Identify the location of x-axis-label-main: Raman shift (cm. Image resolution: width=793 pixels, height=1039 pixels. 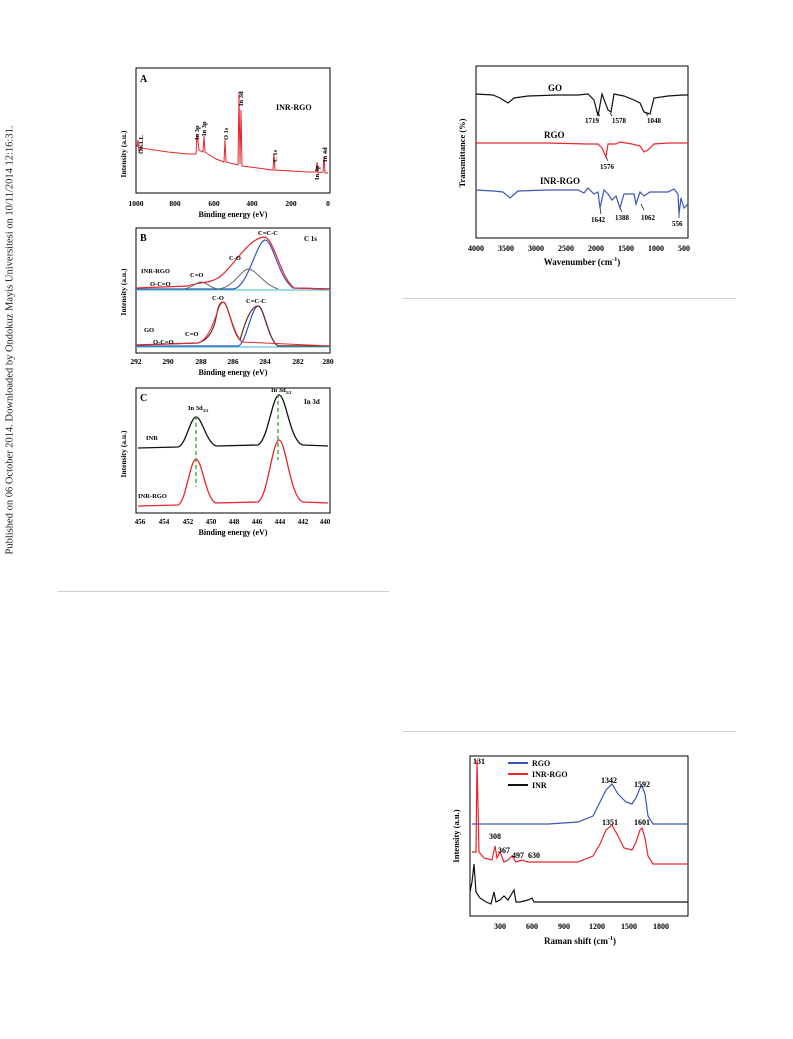
(576, 941).